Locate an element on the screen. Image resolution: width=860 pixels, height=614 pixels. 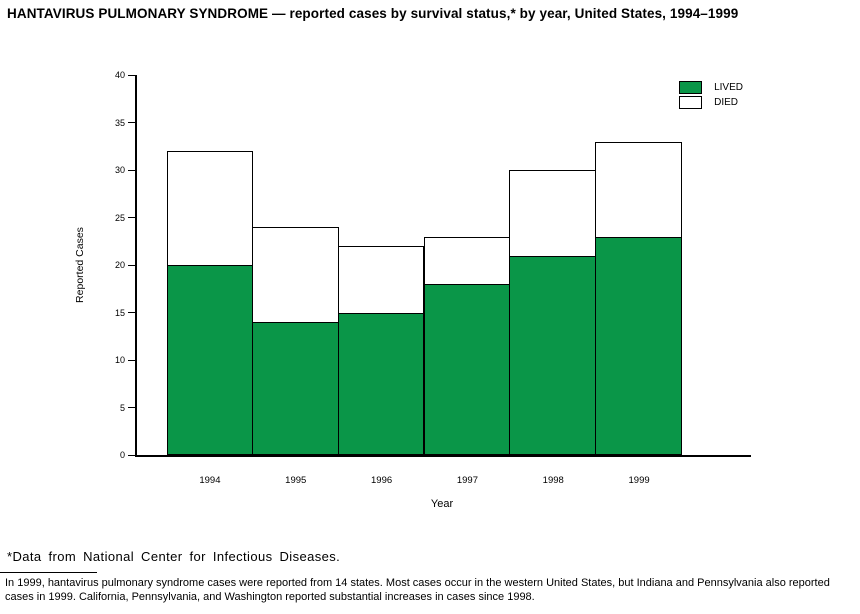
legend-swatch-lived is located at coordinates (691, 87).